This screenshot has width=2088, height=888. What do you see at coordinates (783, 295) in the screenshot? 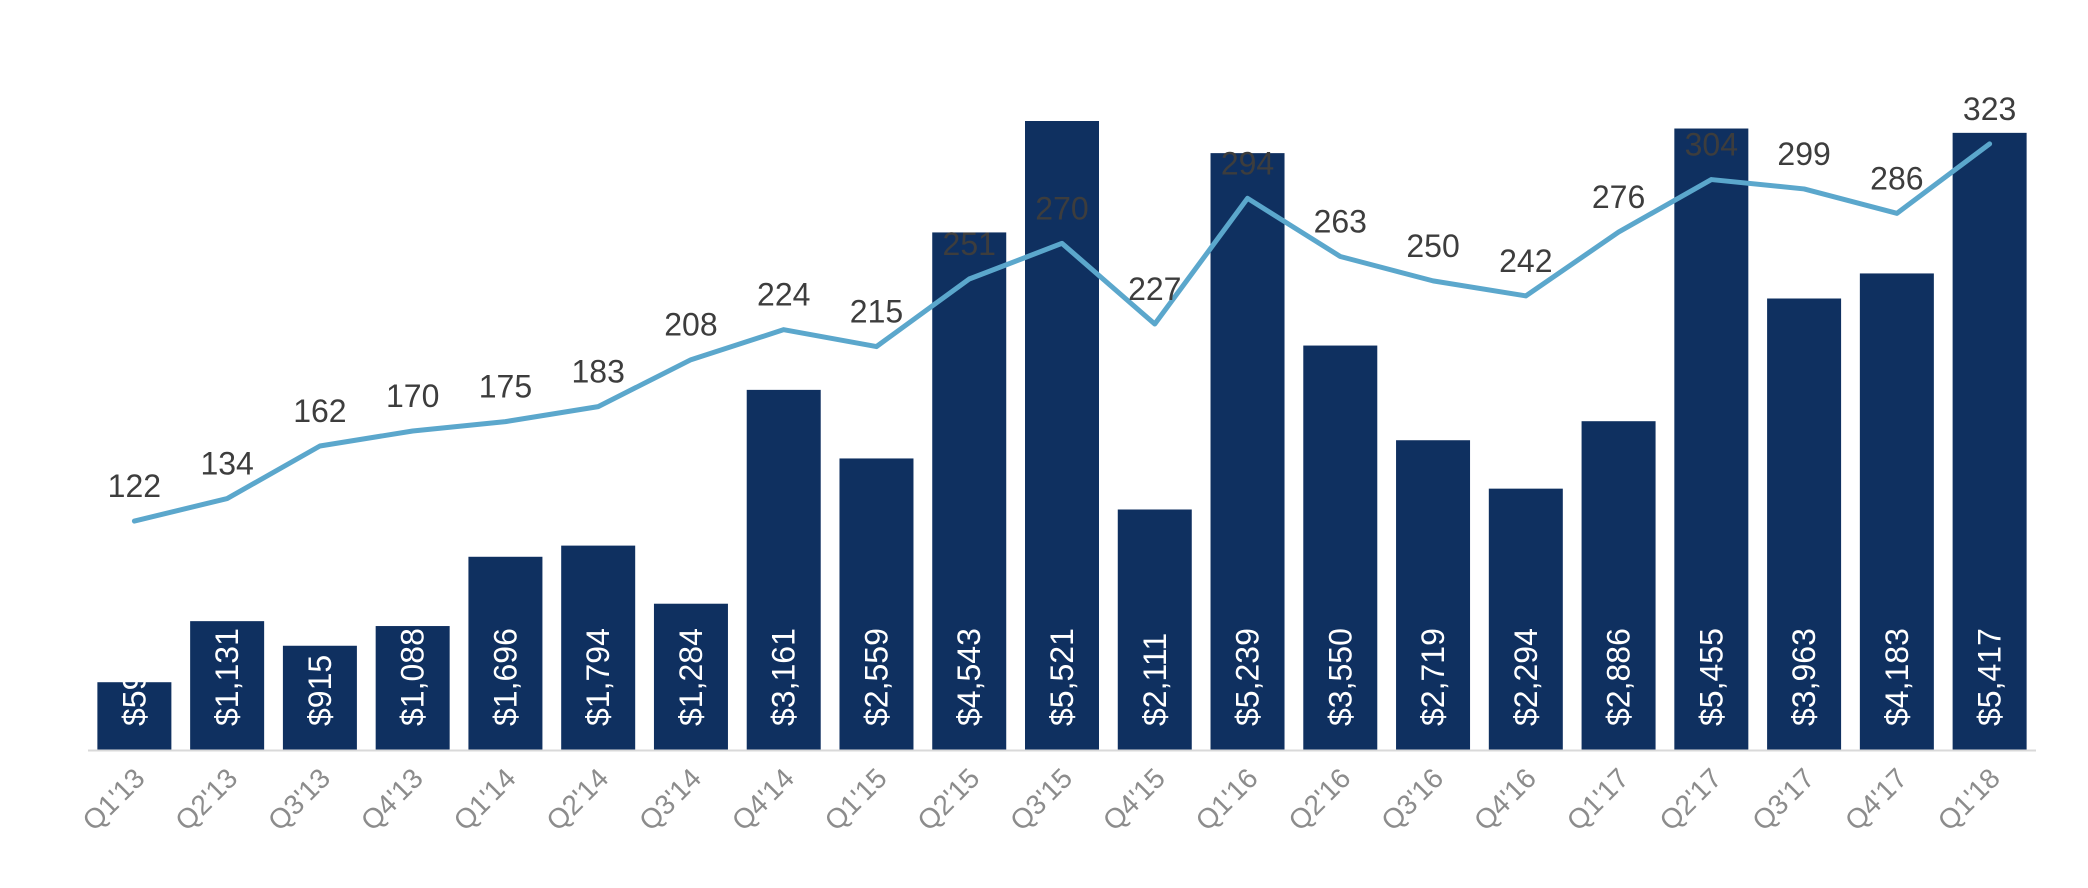
I see `line-value-label: 224` at bounding box center [783, 295].